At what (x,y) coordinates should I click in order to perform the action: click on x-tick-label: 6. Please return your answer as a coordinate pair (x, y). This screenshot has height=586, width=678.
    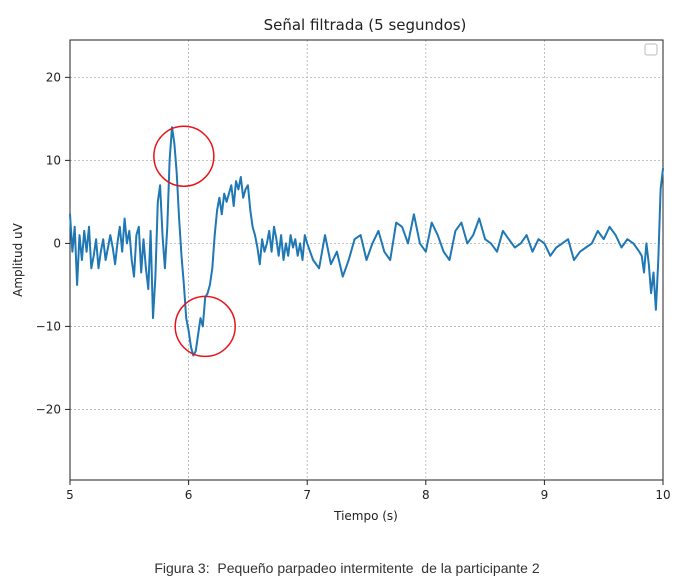
    Looking at the image, I should click on (189, 495).